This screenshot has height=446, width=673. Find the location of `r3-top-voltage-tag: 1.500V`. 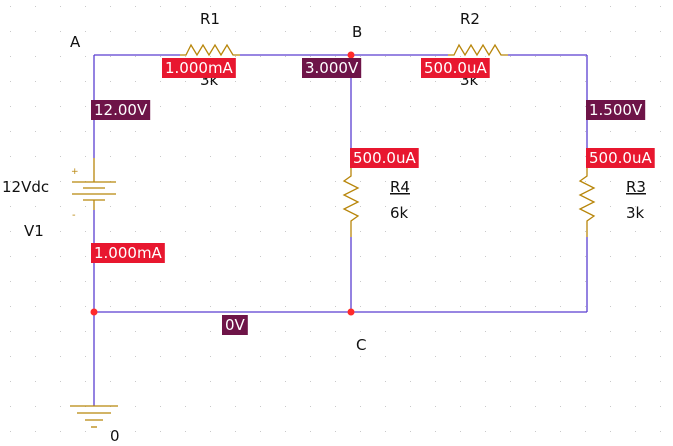

r3-top-voltage-tag: 1.500V is located at coordinates (616, 110).